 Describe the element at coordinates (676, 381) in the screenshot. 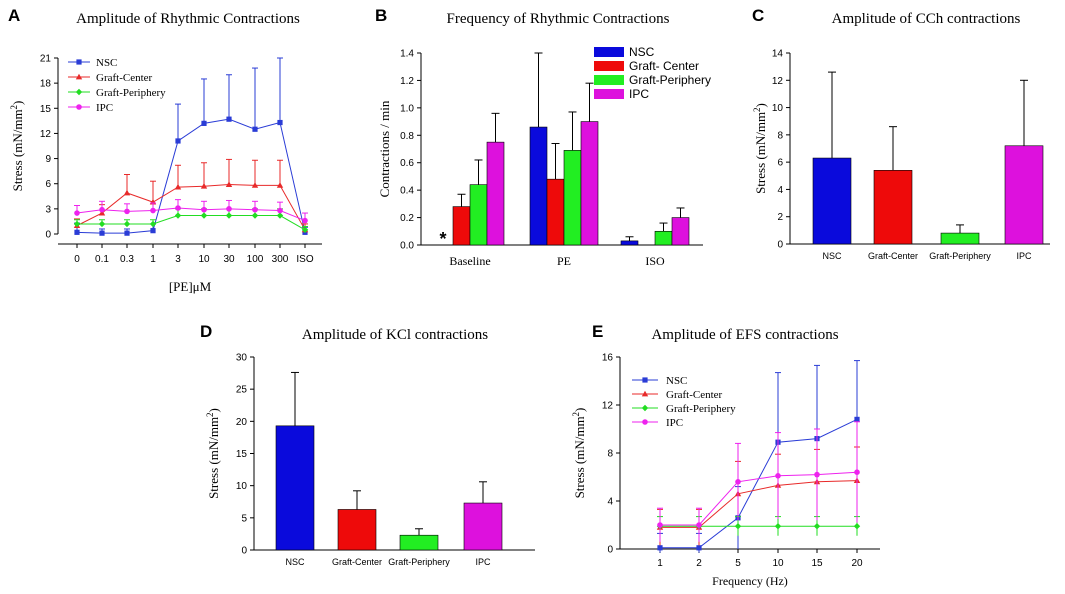

I see `legend-label: NSC` at that location.